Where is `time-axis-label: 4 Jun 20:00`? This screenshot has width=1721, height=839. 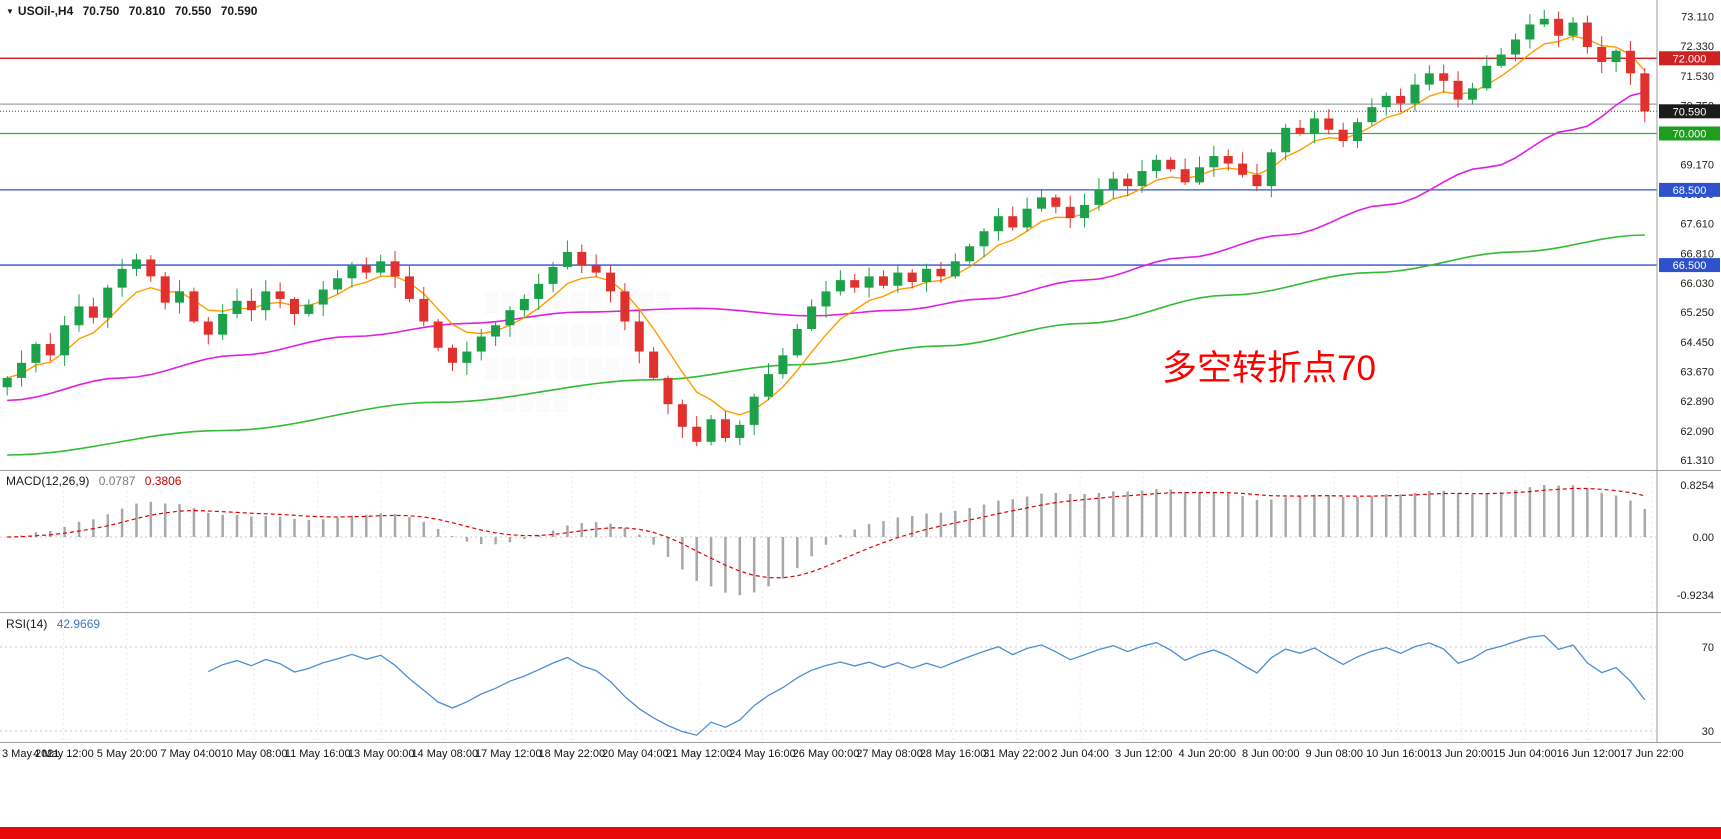 time-axis-label: 4 Jun 20:00 is located at coordinates (1207, 754).